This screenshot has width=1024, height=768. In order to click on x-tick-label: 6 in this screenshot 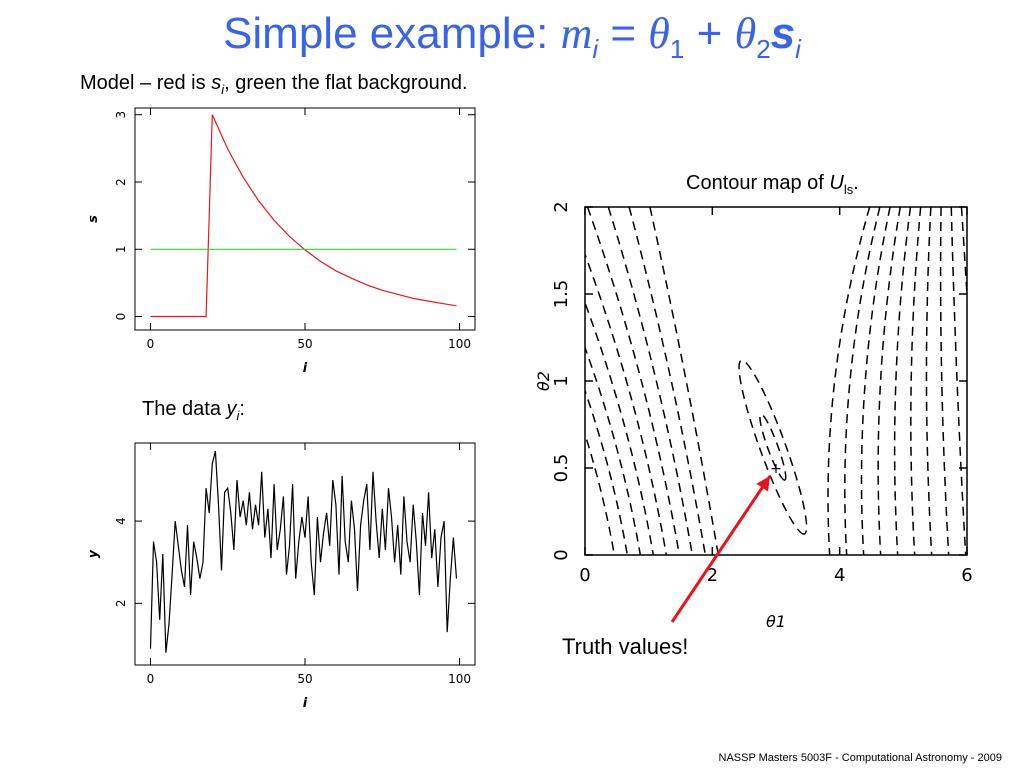, I will do `click(966, 575)`.